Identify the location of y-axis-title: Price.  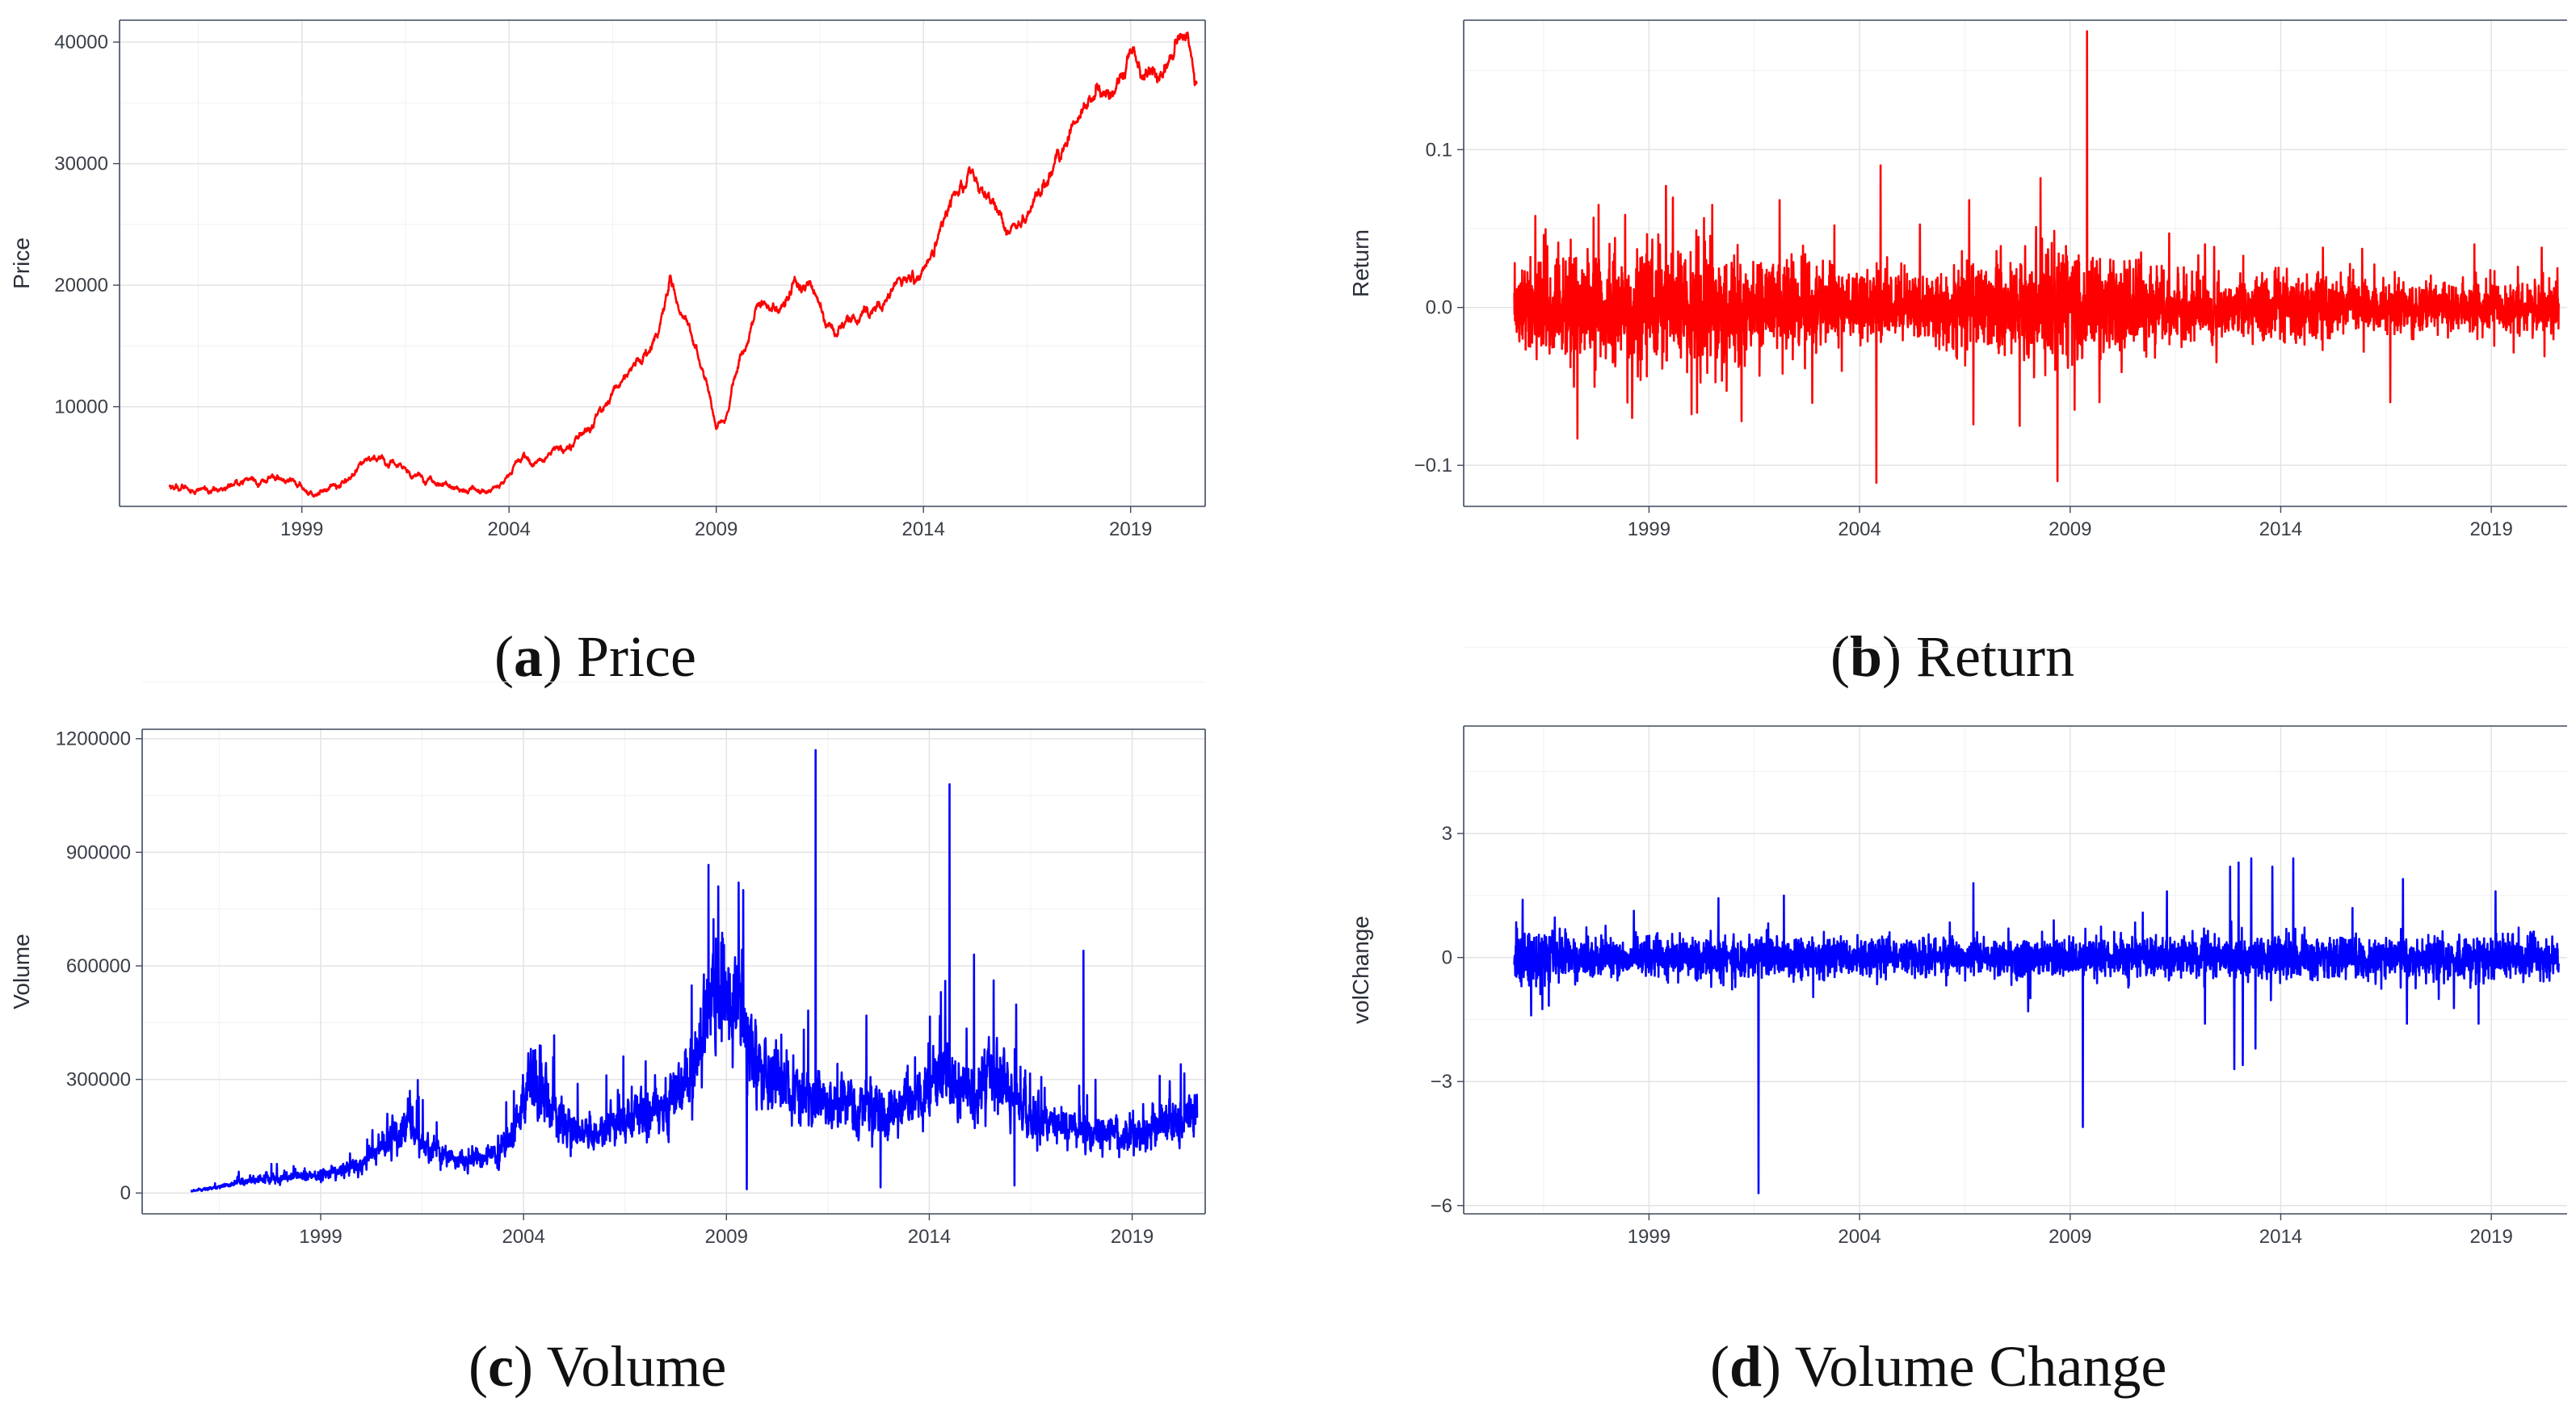
(21, 263).